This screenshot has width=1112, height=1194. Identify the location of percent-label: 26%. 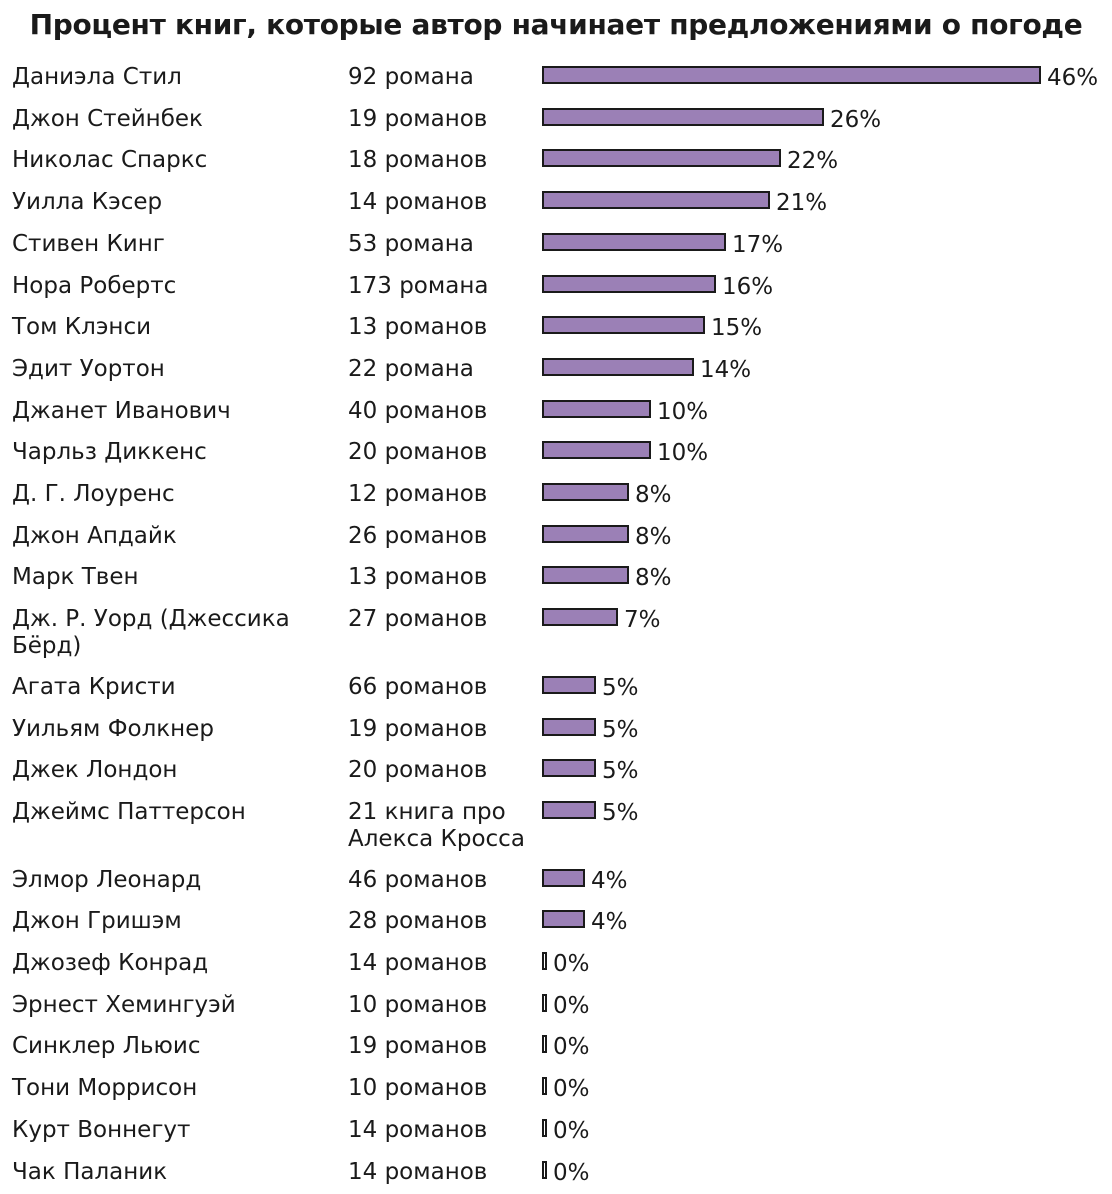
(856, 119).